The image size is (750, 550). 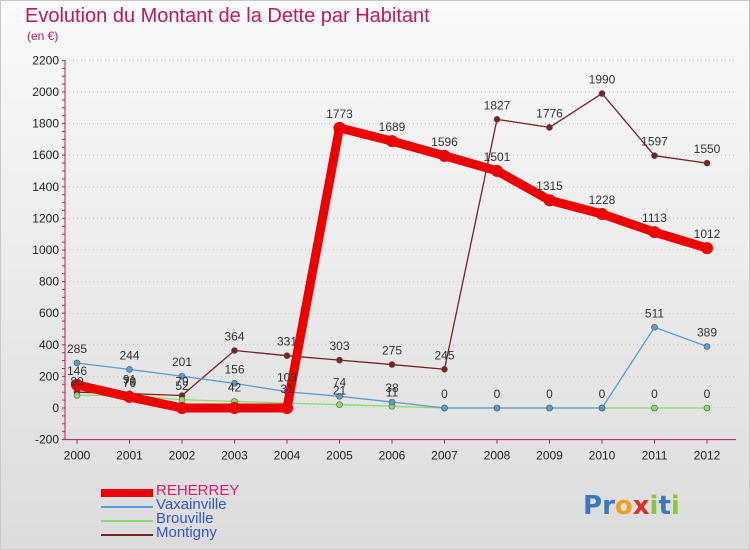 I want to click on y-tick-label: 1400, so click(x=45, y=187).